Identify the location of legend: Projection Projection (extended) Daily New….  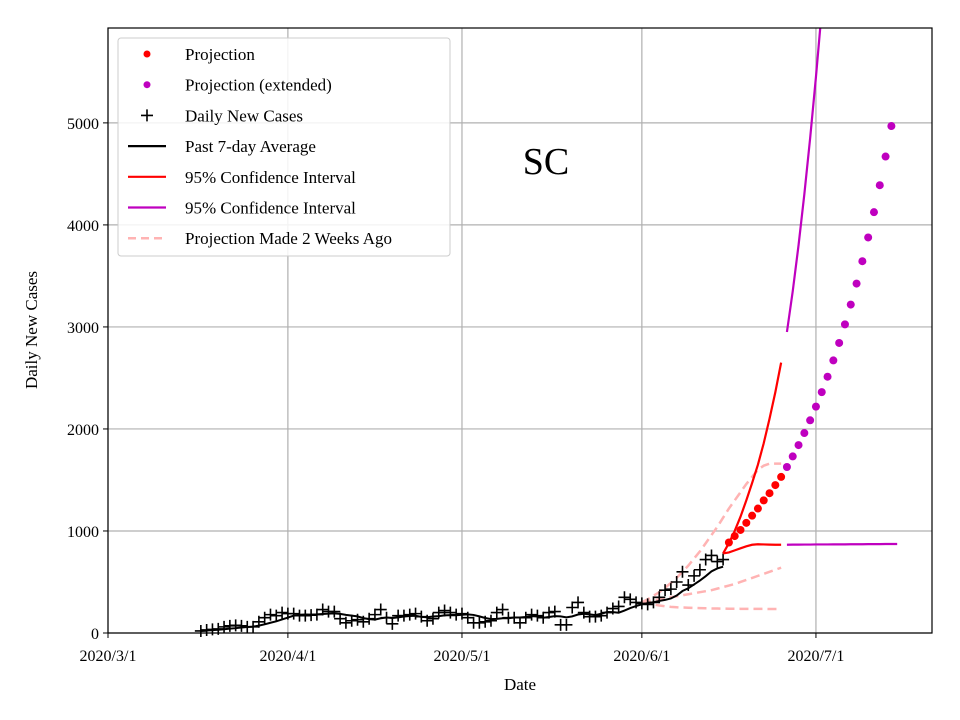
(284, 147).